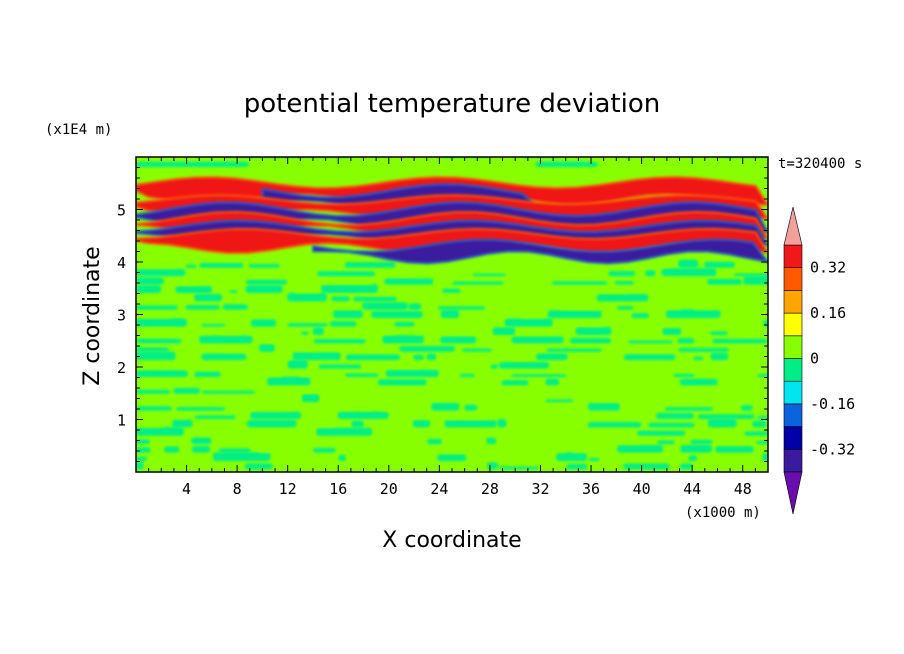 This screenshot has height=654, width=904. What do you see at coordinates (121, 316) in the screenshot?
I see `y-tick-label: 3` at bounding box center [121, 316].